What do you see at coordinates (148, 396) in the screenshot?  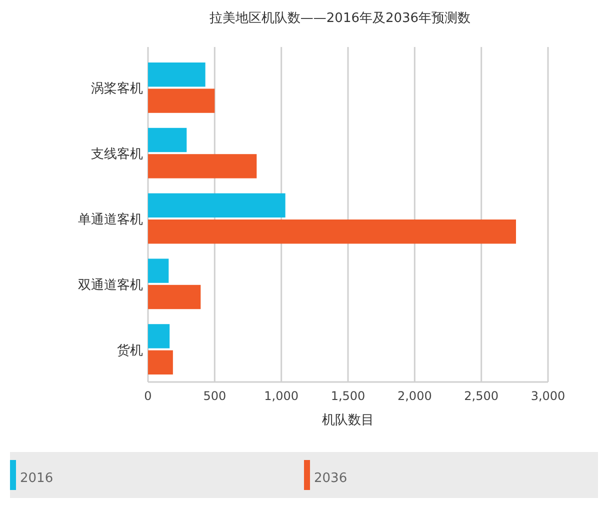 I see `x-tick-label: 0` at bounding box center [148, 396].